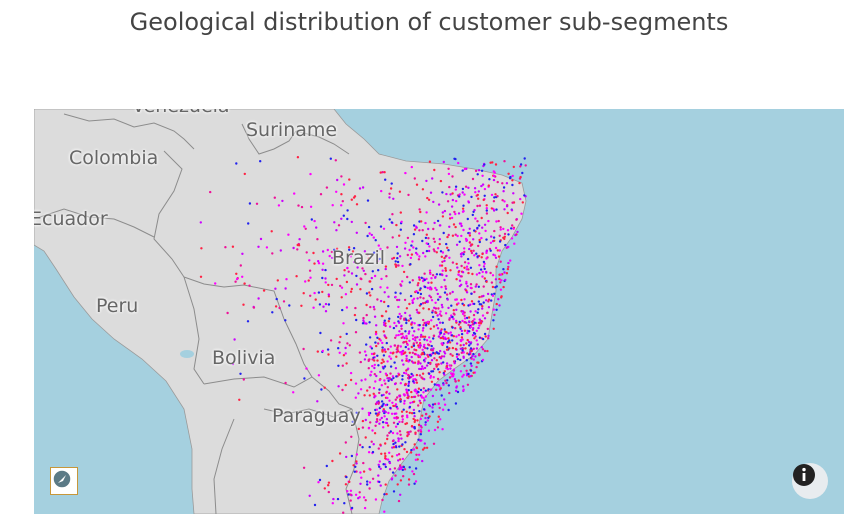 This screenshot has height=522, width=858. I want to click on info-button, so click(810, 481).